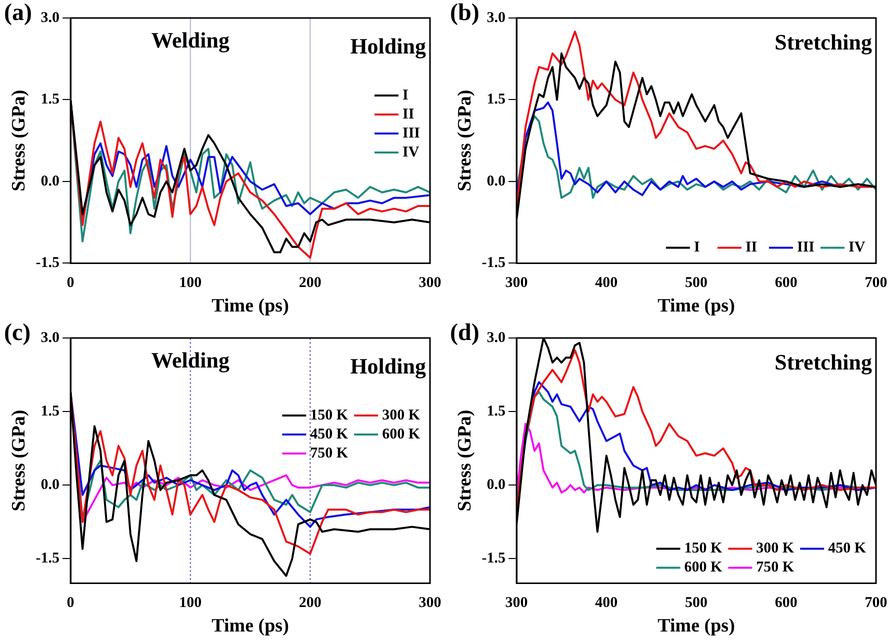 The image size is (893, 640). I want to click on chart-title: (a), so click(18, 13).